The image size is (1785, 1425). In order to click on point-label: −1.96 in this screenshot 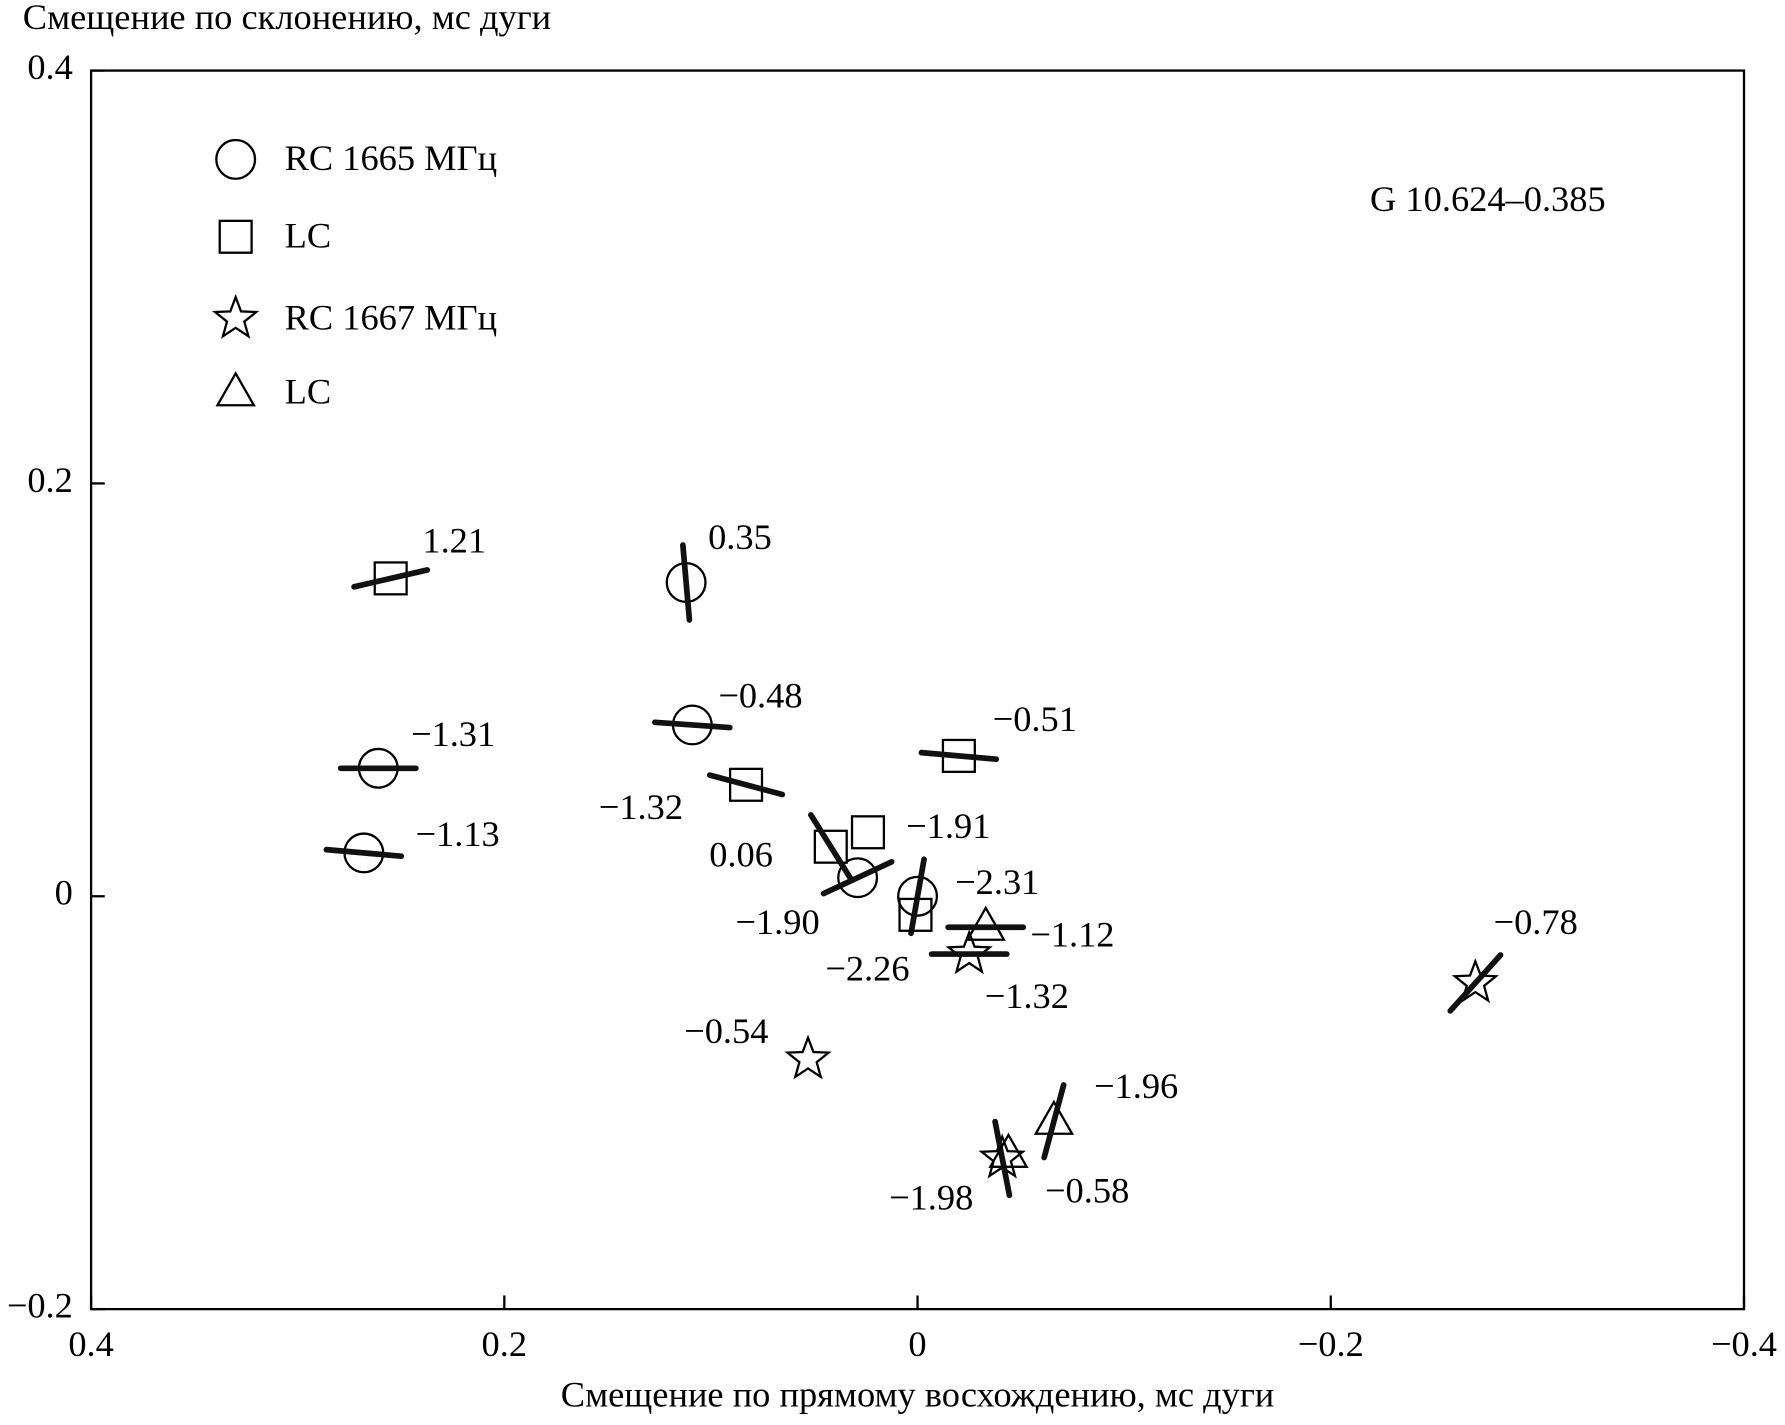, I will do `click(1136, 1086)`.